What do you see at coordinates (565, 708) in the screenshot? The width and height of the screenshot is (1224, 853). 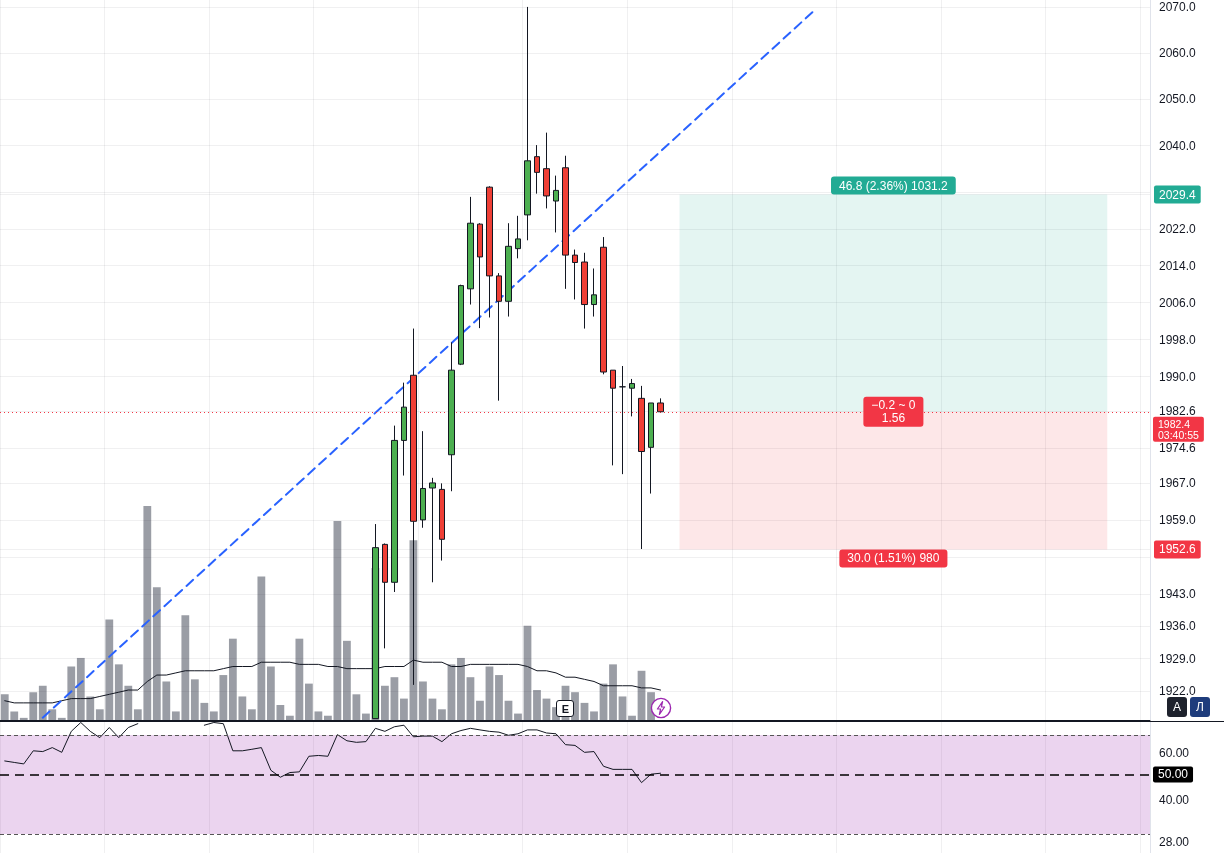 I see `letter-badge: E` at bounding box center [565, 708].